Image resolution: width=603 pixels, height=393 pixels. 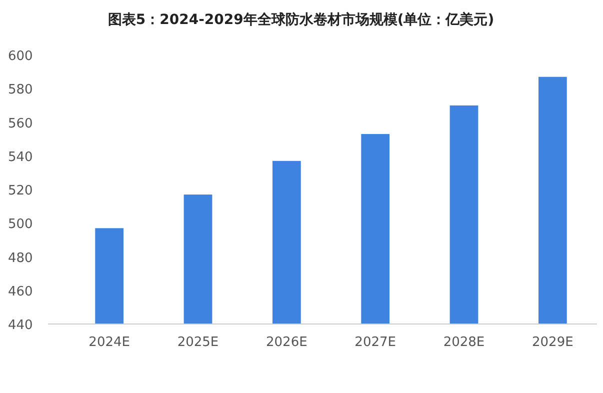 What do you see at coordinates (287, 342) in the screenshot?
I see `x-tick-label: 2026E` at bounding box center [287, 342].